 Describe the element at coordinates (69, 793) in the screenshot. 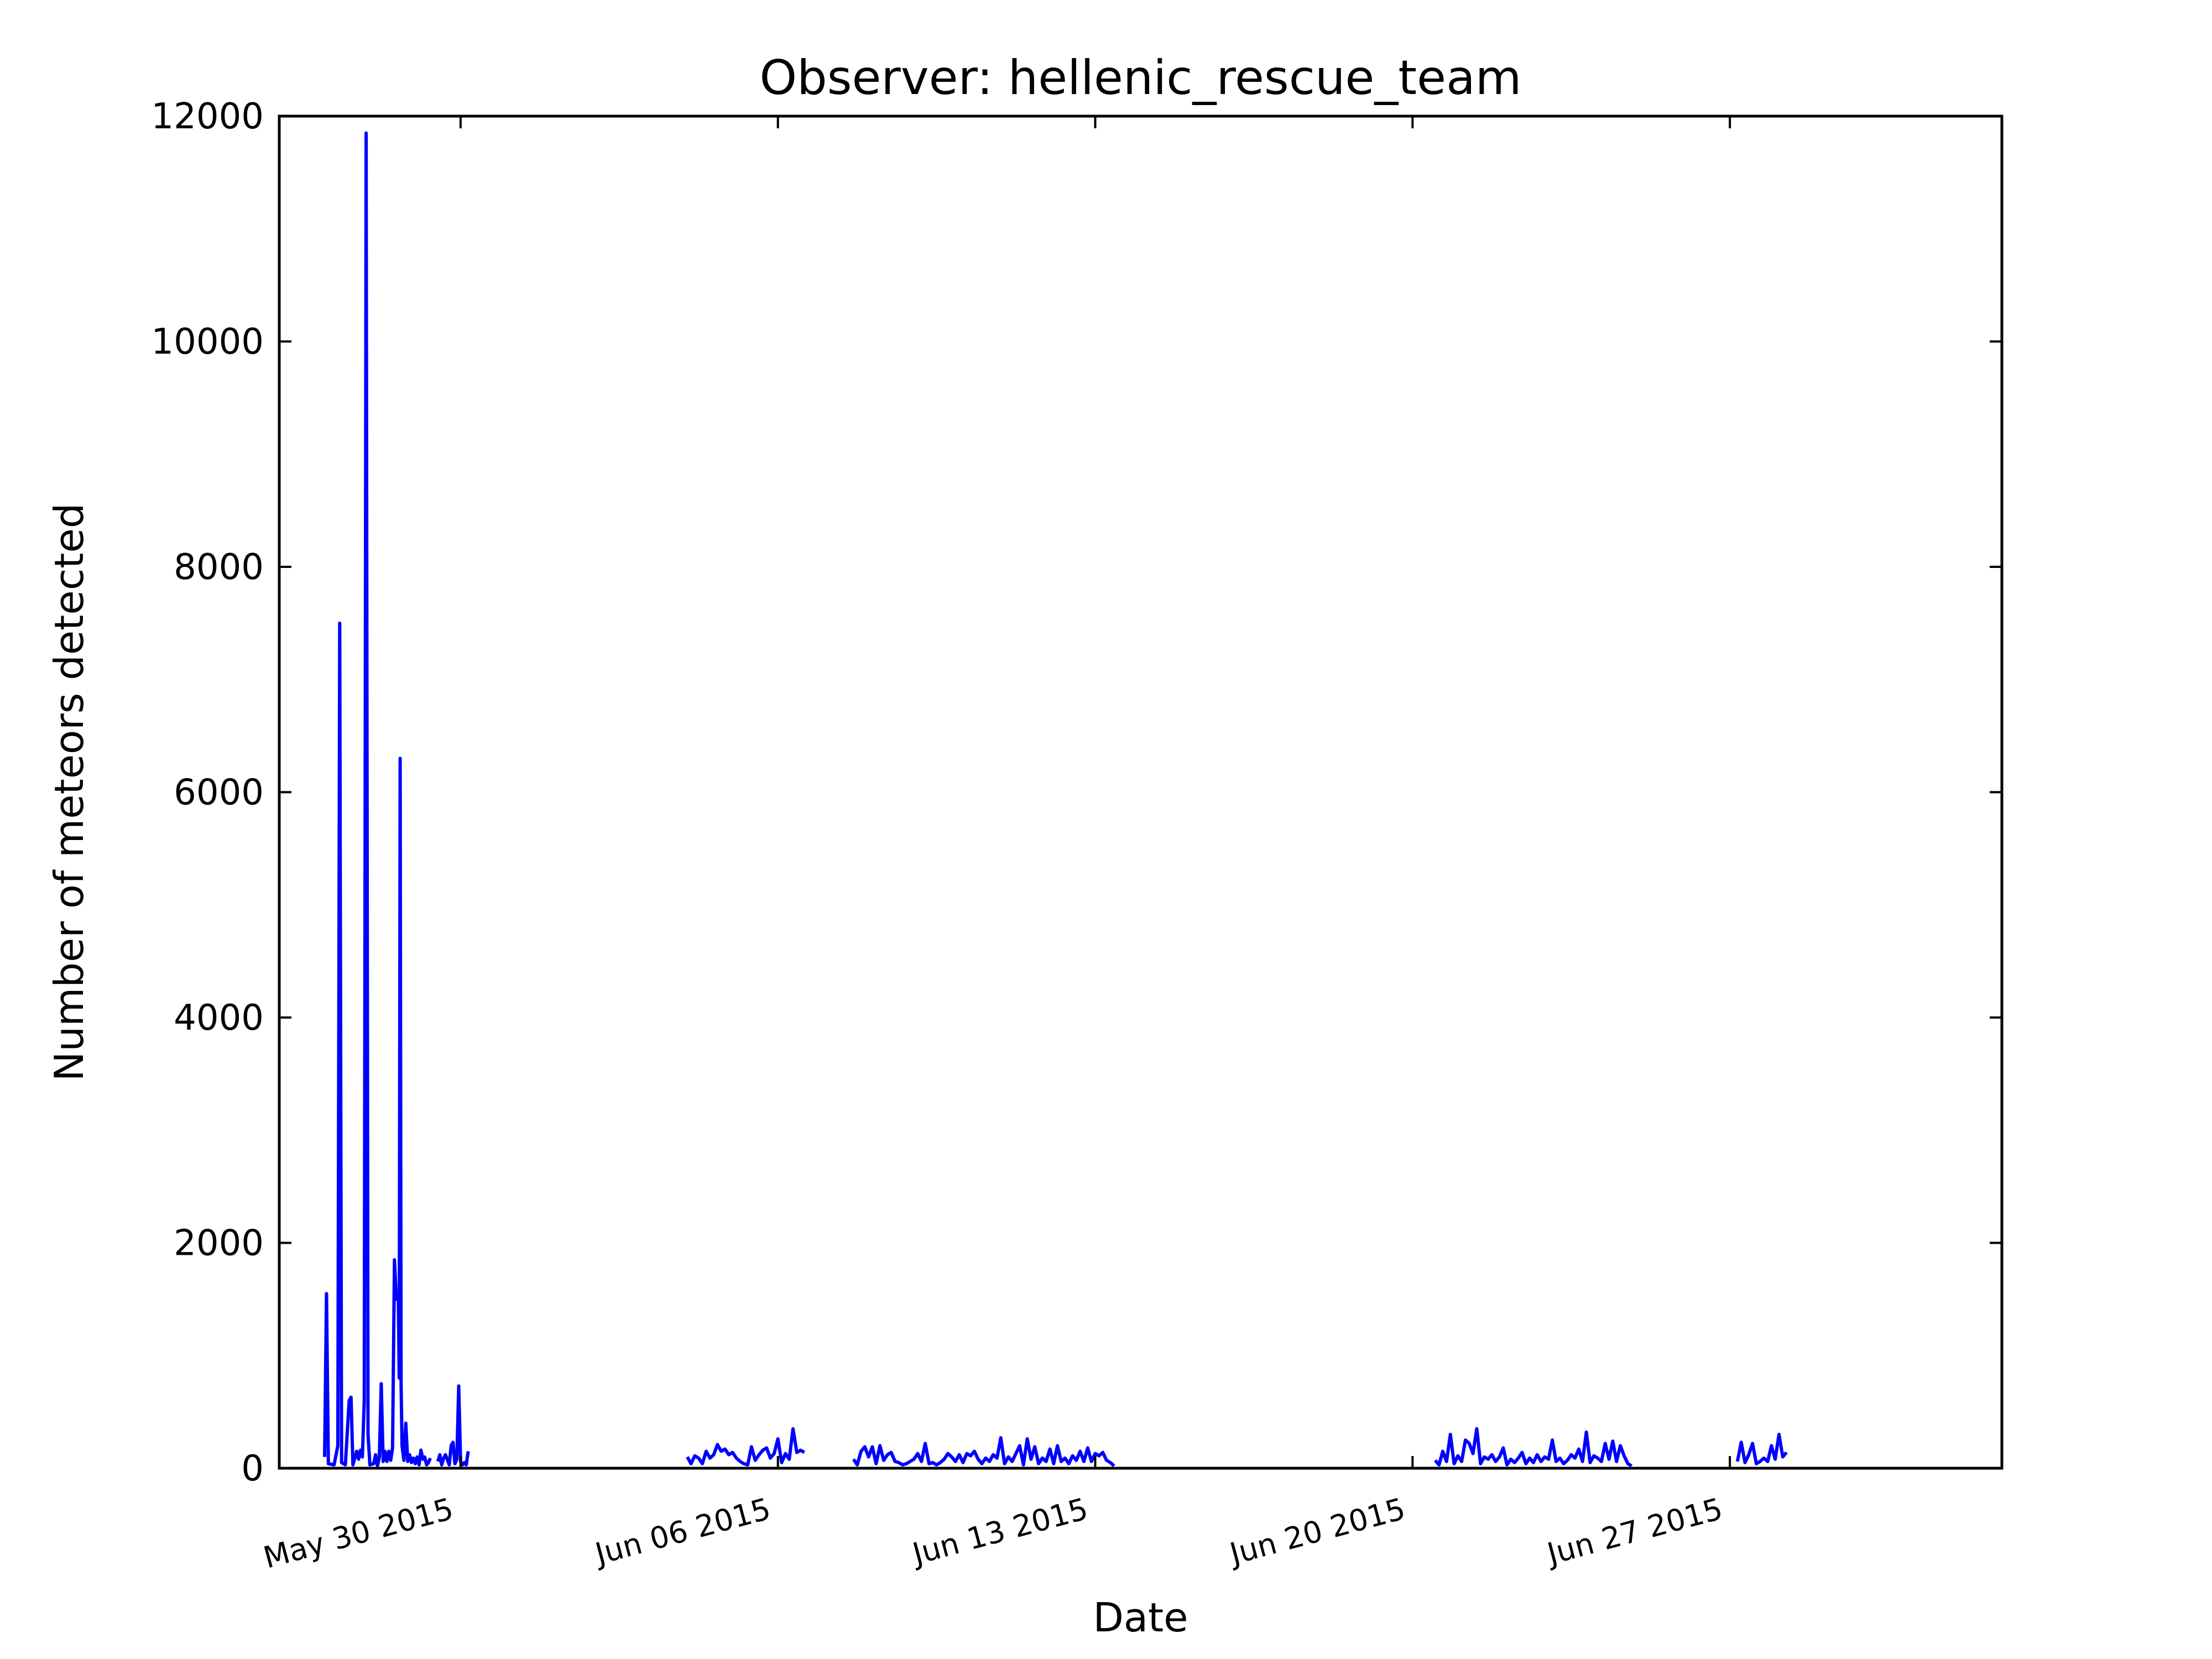

I see `y-axis-label: Number of meteors detected` at that location.